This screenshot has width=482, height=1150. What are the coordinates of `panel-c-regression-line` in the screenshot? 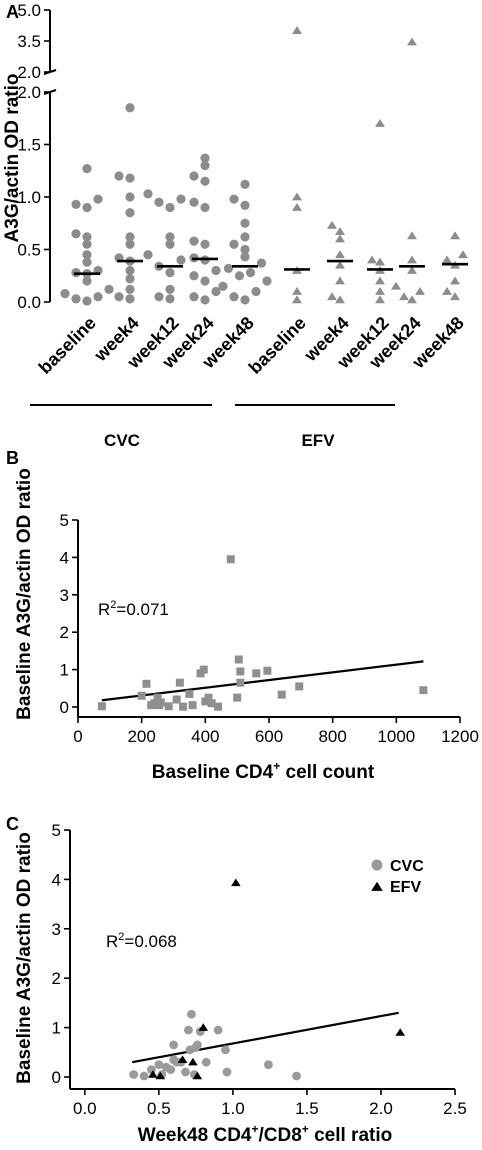 It's located at (265, 1037).